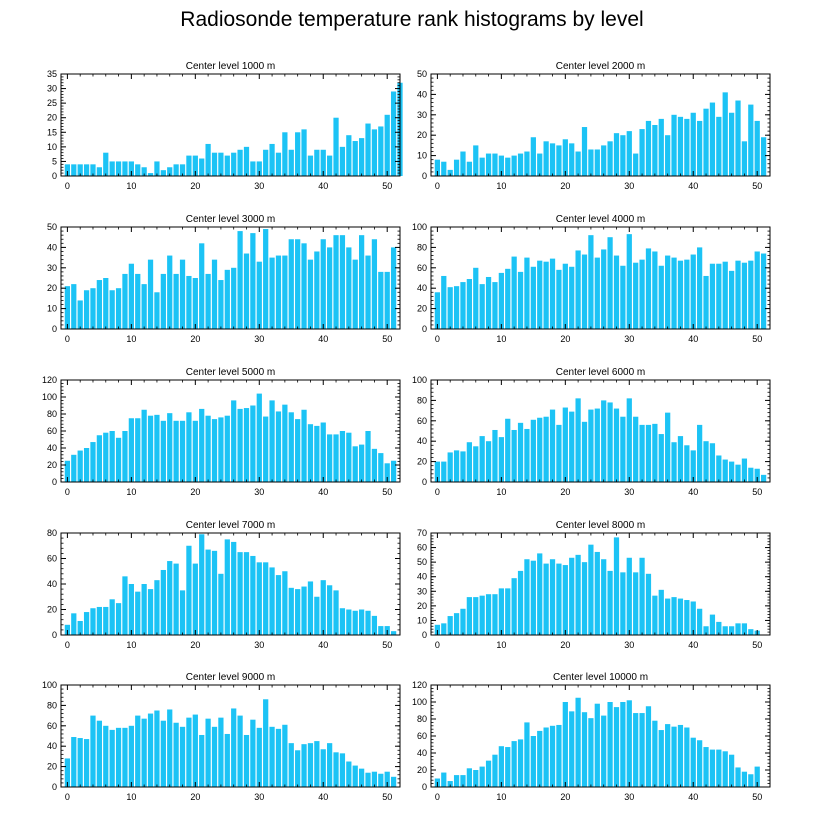 The image size is (824, 824). Describe the element at coordinates (52, 610) in the screenshot. I see `y-tick-label: 20` at that location.